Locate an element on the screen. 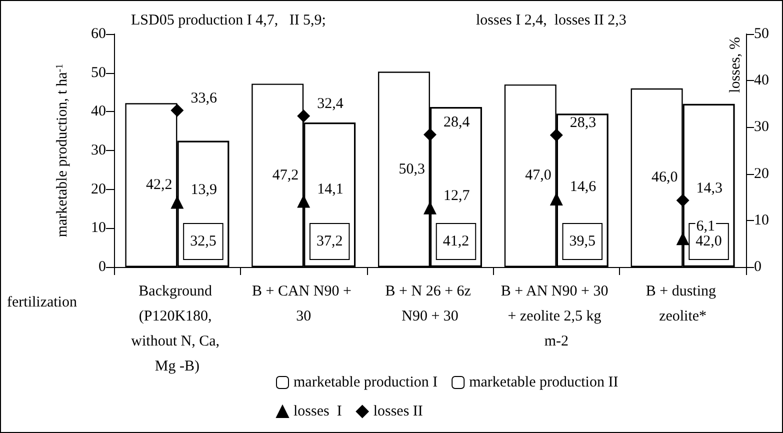 This screenshot has height=433, width=783. y-tick-label: 50 is located at coordinates (98, 72).